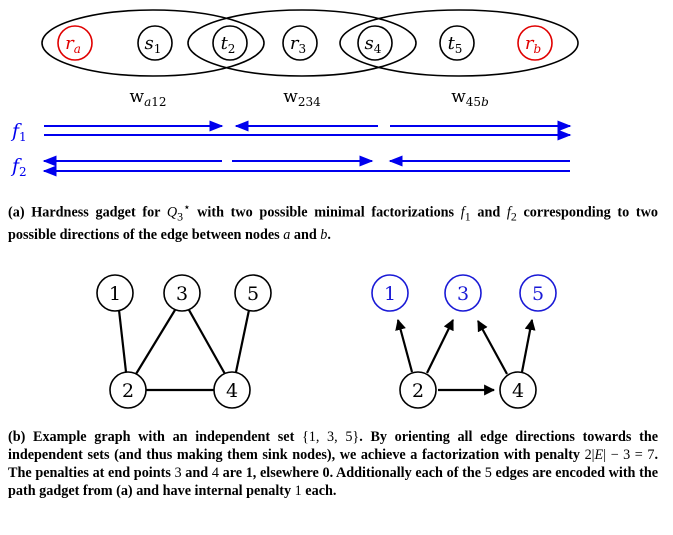 The image size is (673, 535). I want to click on set-label: w234, so click(302, 98).